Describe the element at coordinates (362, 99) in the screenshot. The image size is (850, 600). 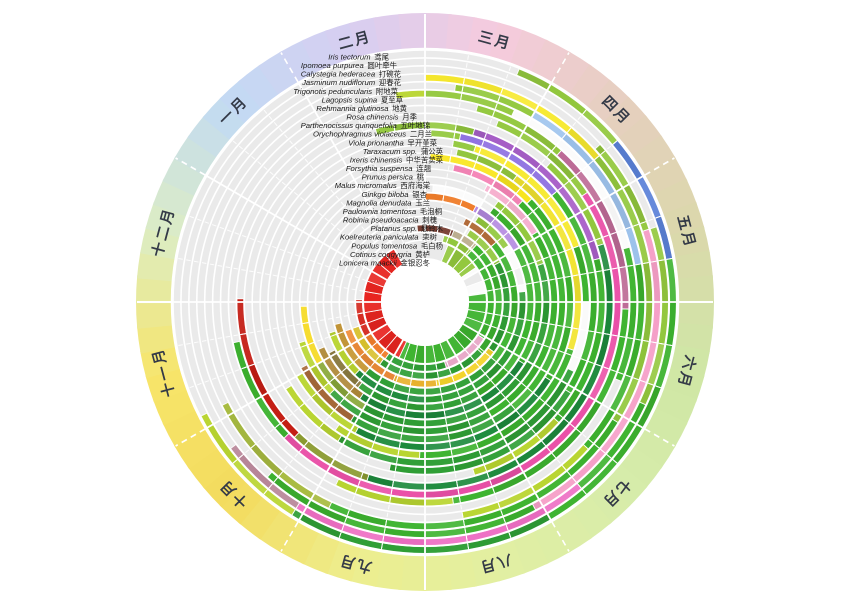
I see `species-label: Lagopsis supina 夏至草` at that location.